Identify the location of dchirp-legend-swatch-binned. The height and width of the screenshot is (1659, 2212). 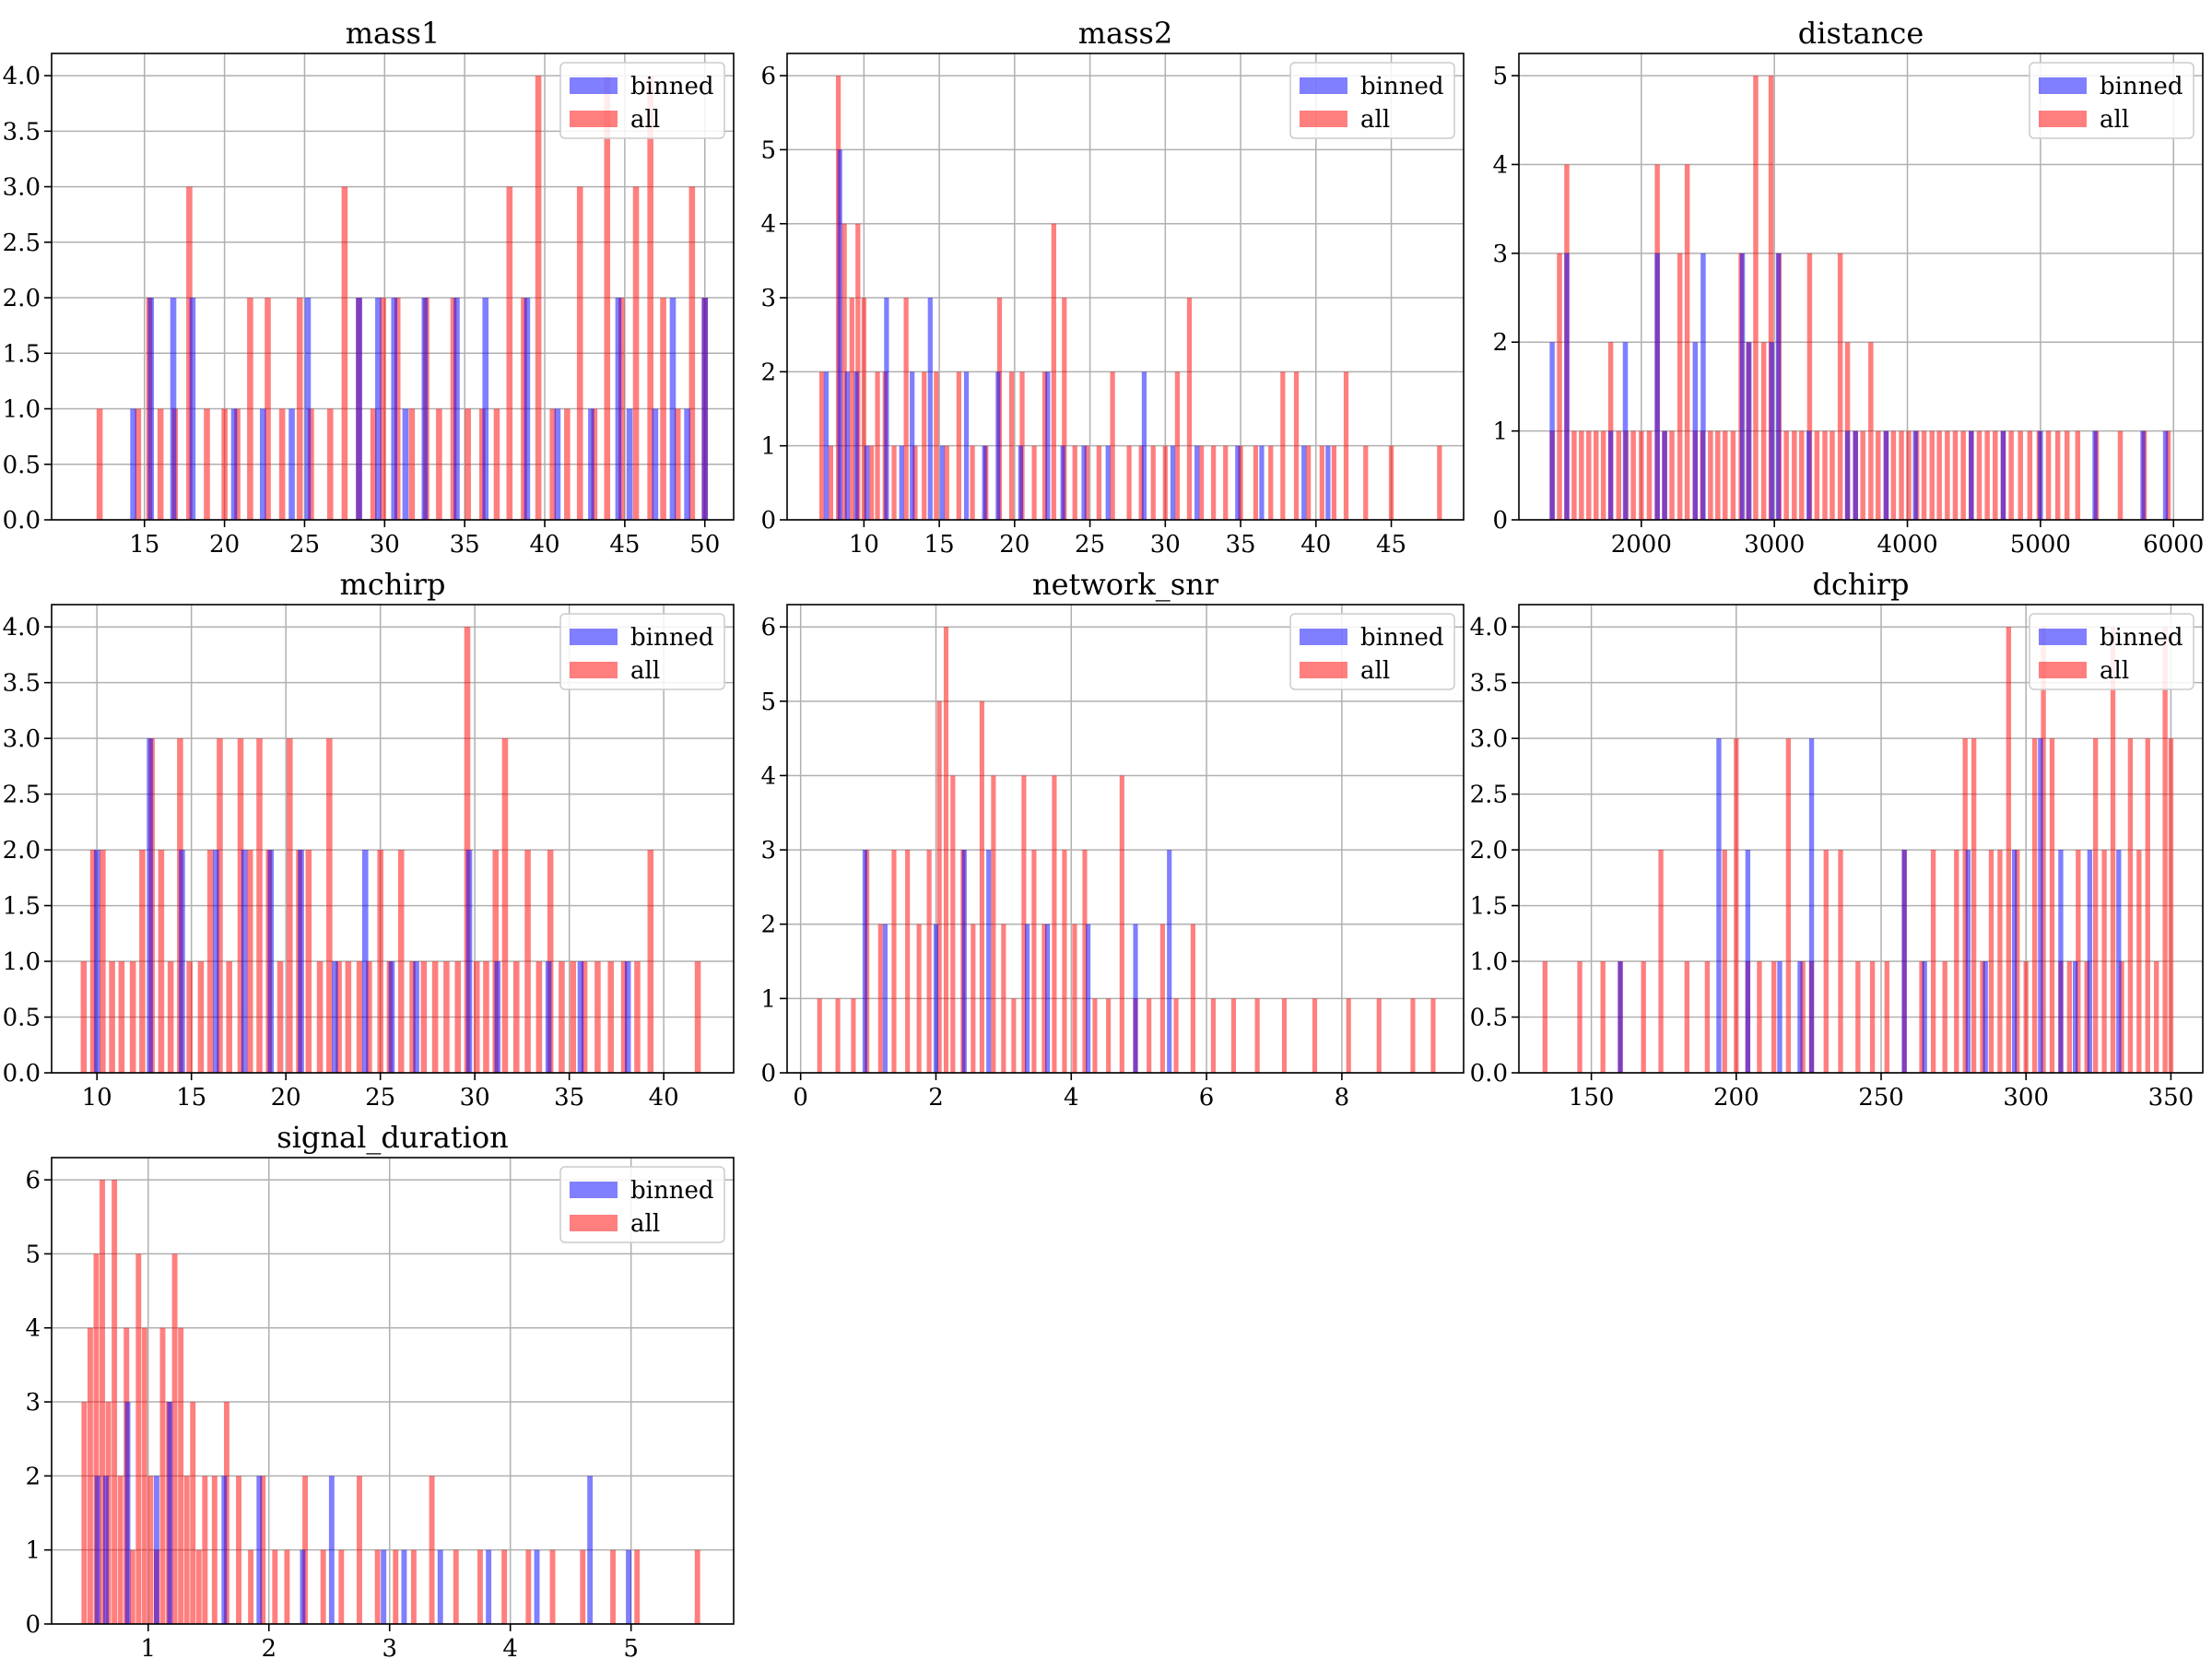
(2063, 637).